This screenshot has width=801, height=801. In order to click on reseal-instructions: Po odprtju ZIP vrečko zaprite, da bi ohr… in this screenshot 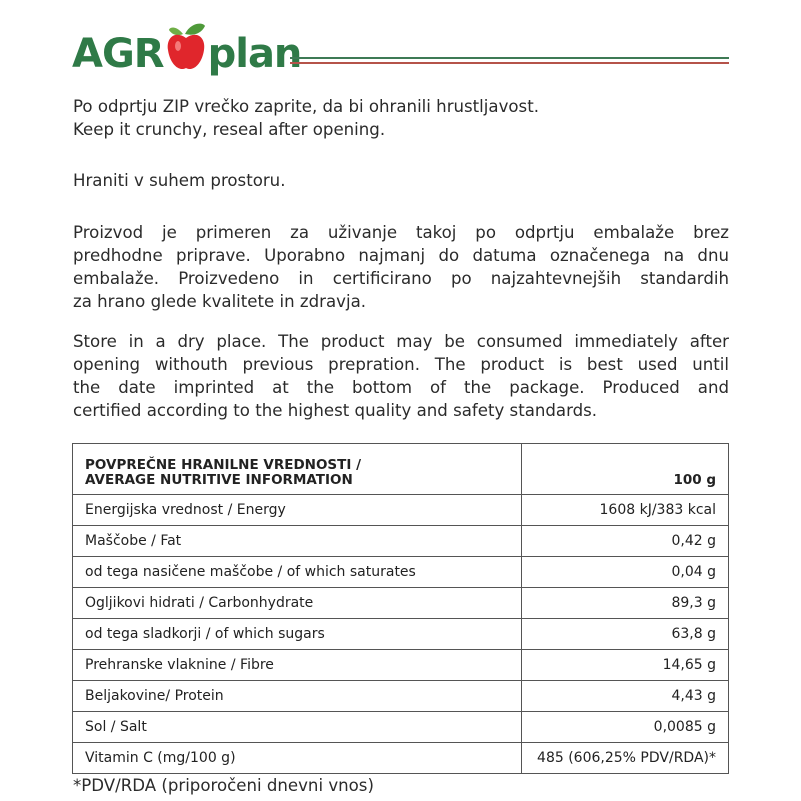, I will do `click(401, 118)`.